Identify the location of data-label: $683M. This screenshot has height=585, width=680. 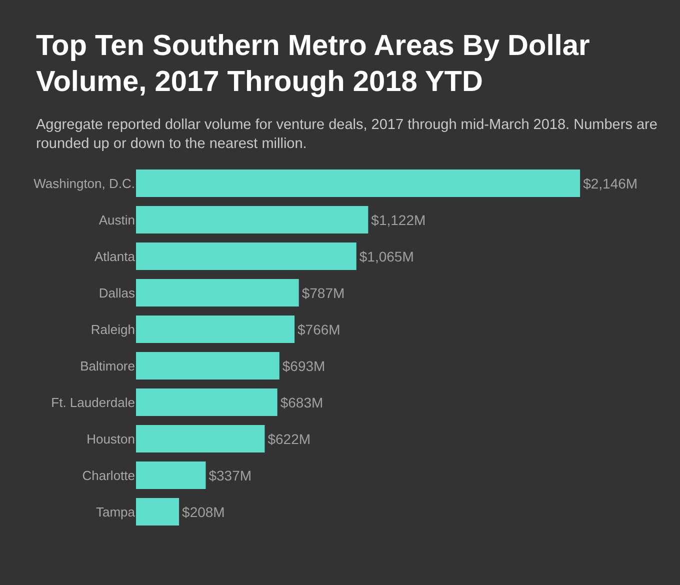
(302, 402).